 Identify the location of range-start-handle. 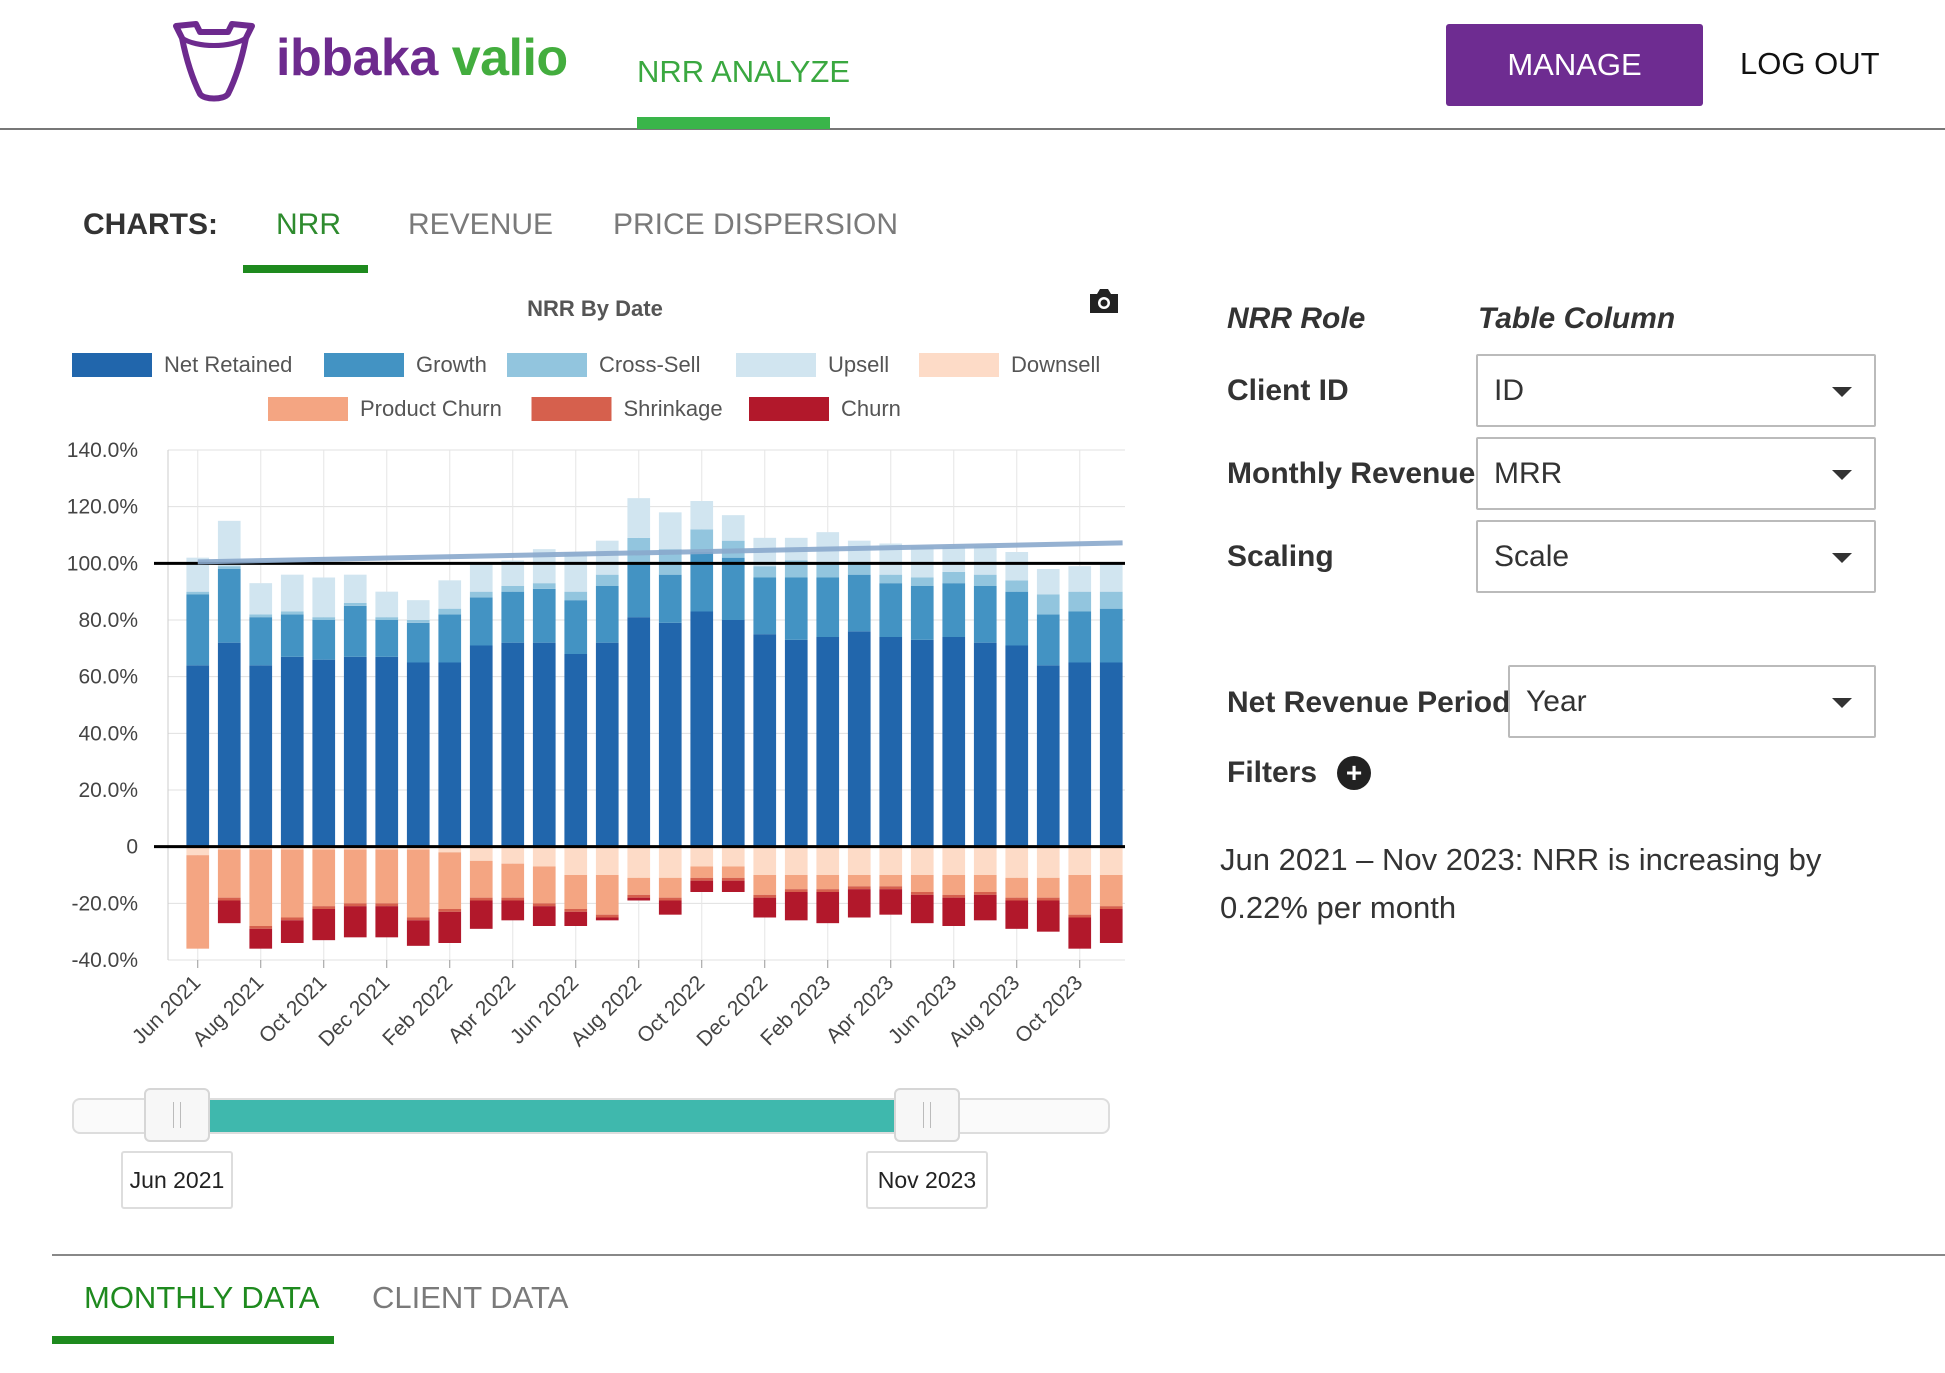
(177, 1115).